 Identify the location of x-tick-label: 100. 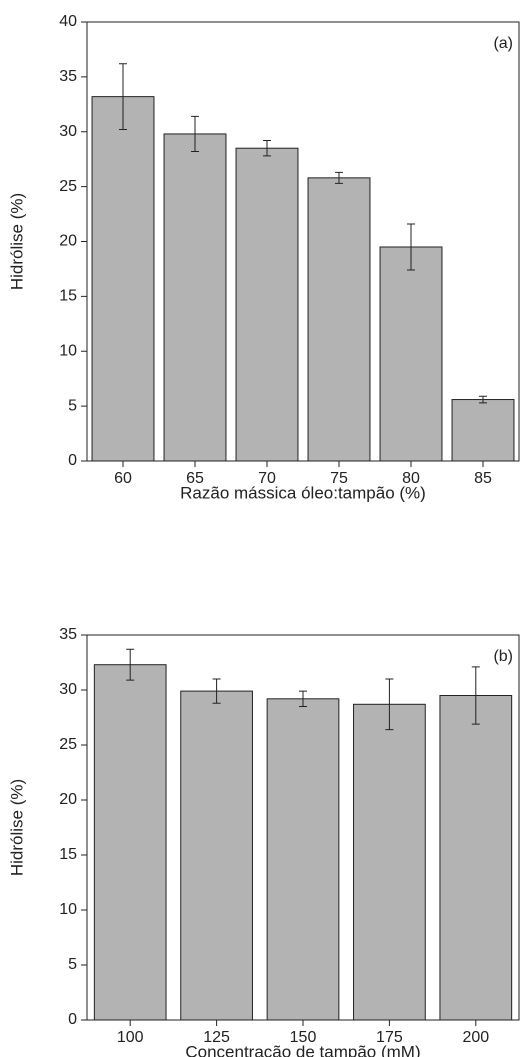
(130, 1037).